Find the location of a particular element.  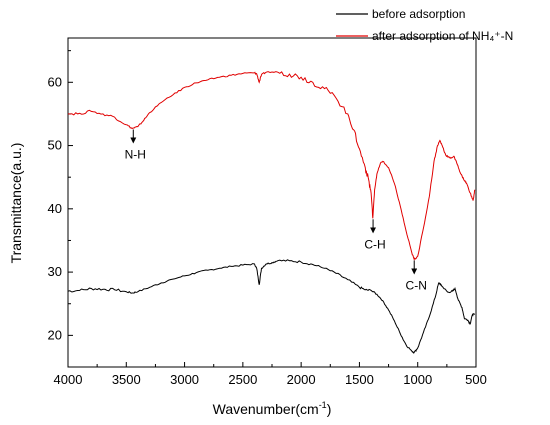

x-tick-label: 2000 is located at coordinates (301, 379).